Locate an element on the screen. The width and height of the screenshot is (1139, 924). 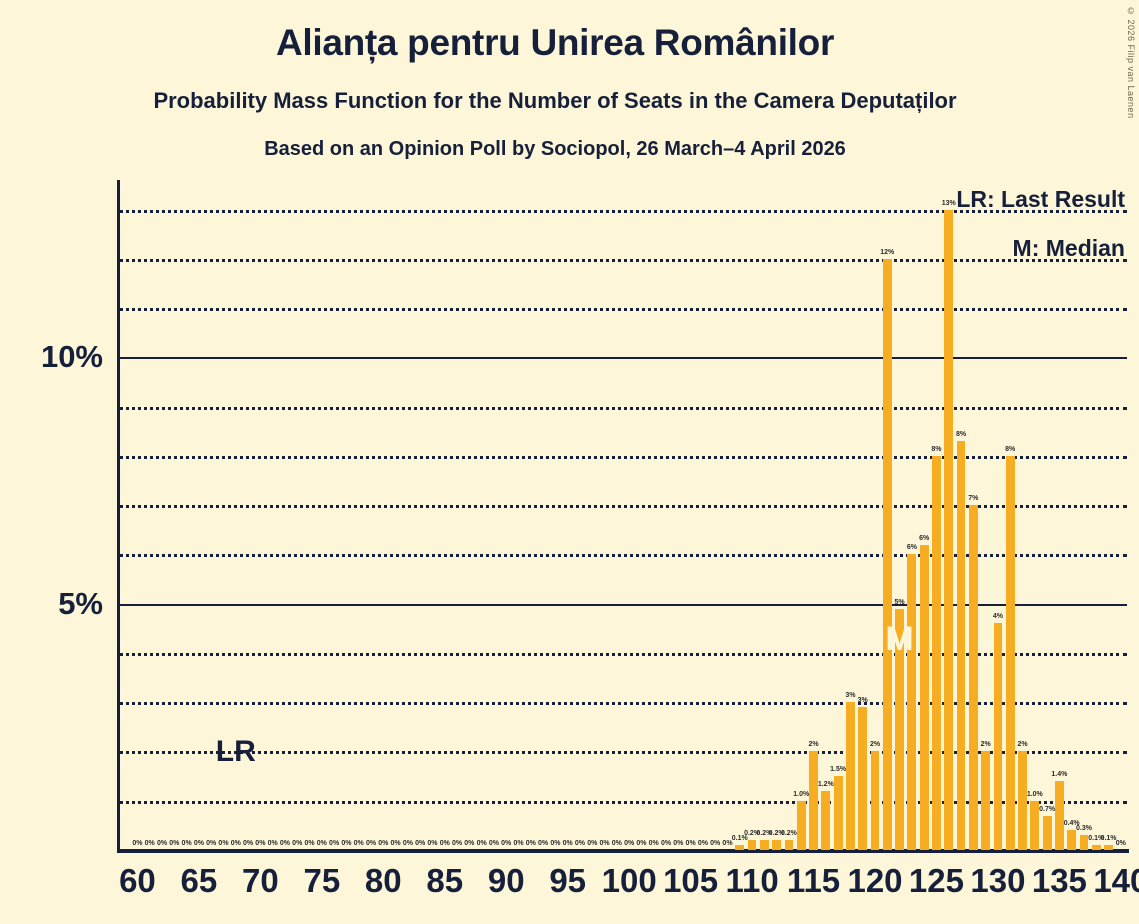
bar-value-label: 6% is located at coordinates (924, 538).